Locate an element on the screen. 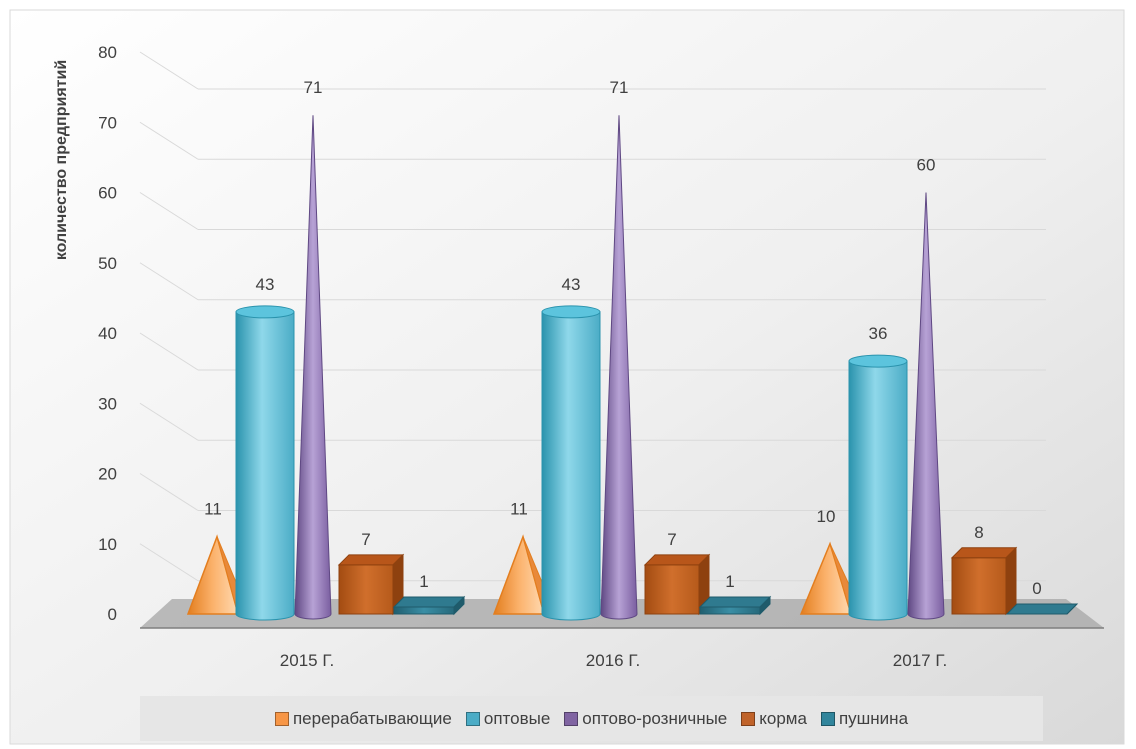 This screenshot has width=1136, height=749. legend-item: корма is located at coordinates (774, 719).